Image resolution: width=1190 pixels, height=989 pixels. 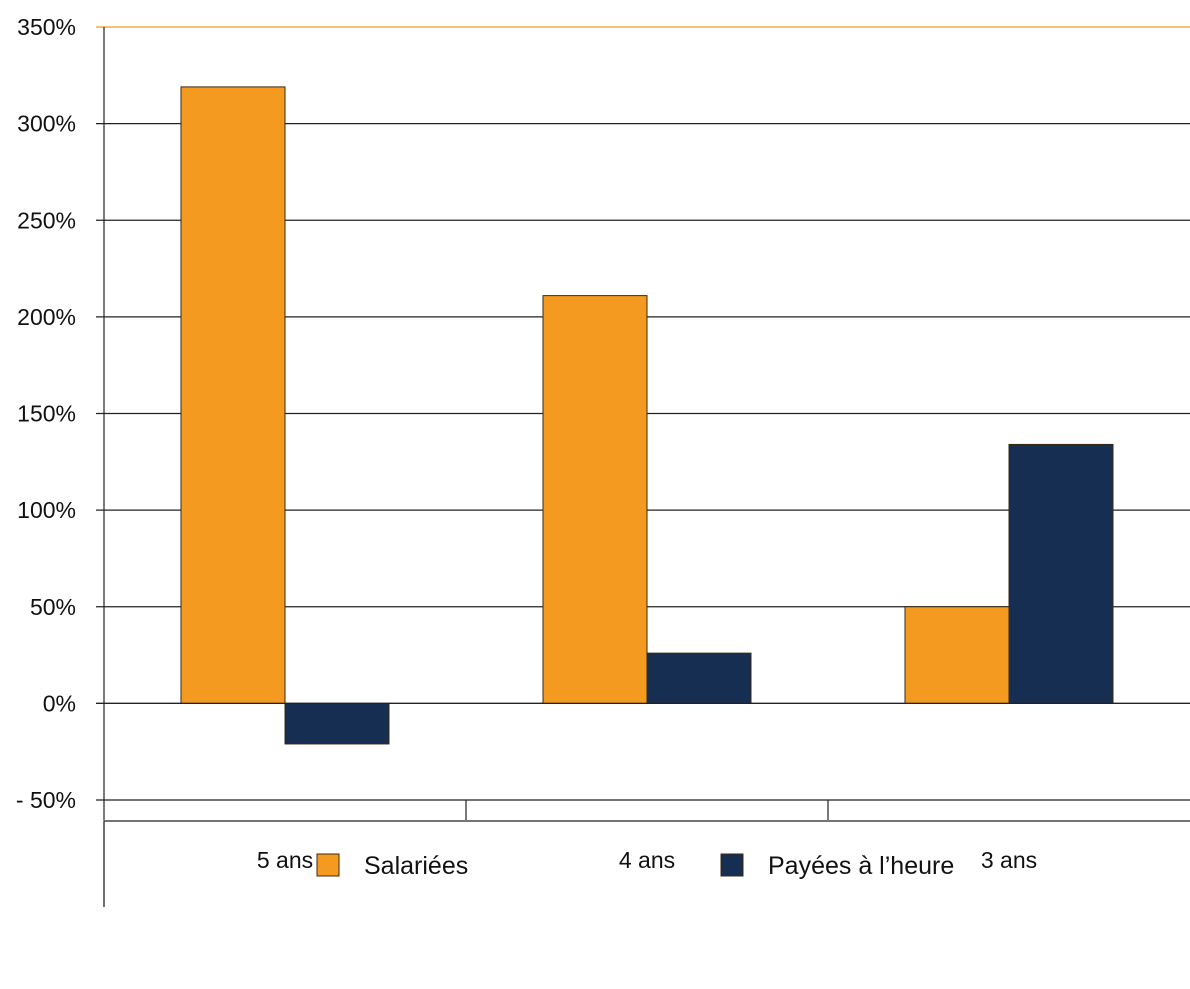 I want to click on y-tick-label: 150%, so click(x=46, y=414).